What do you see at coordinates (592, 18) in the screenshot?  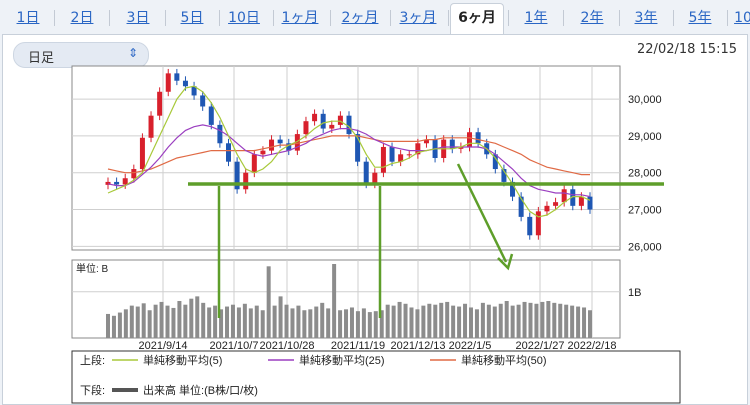 I see `tab-11: 2年` at bounding box center [592, 18].